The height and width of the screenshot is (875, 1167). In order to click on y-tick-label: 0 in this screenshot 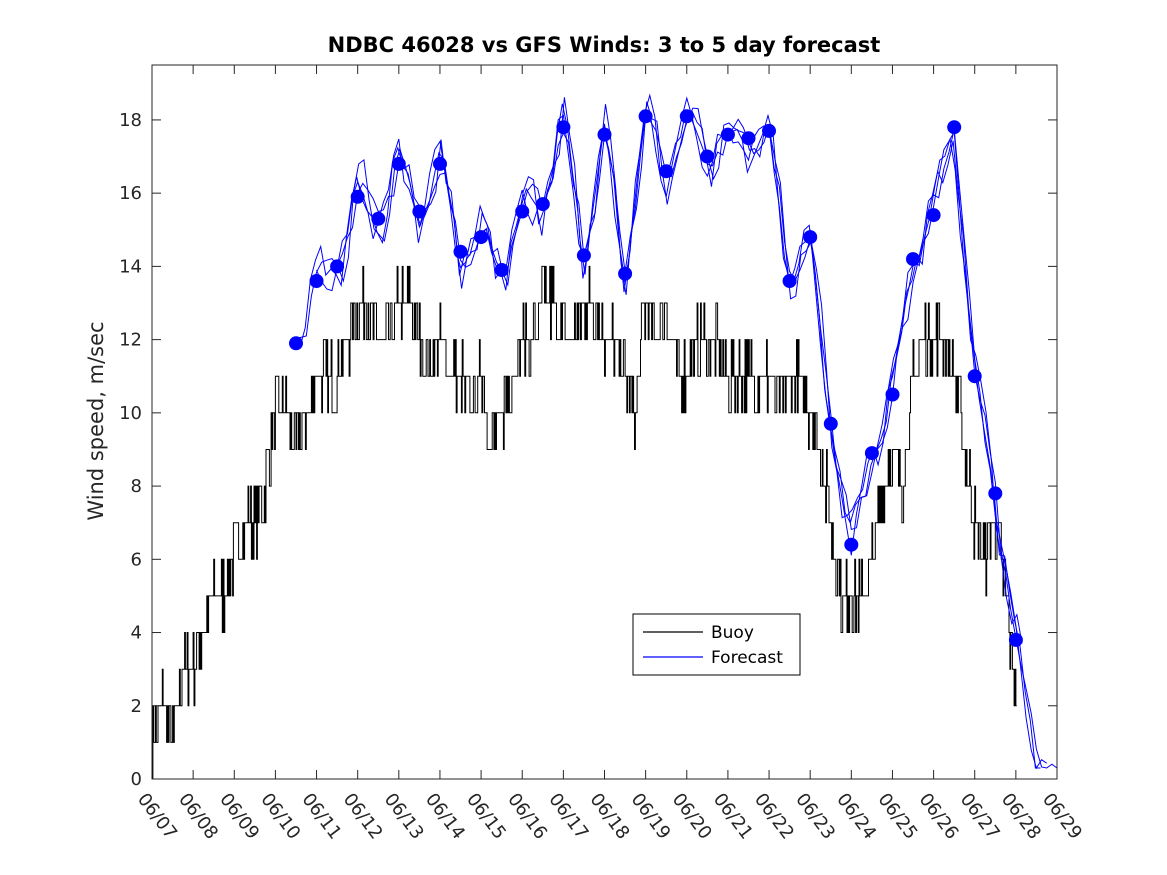, I will do `click(136, 779)`.